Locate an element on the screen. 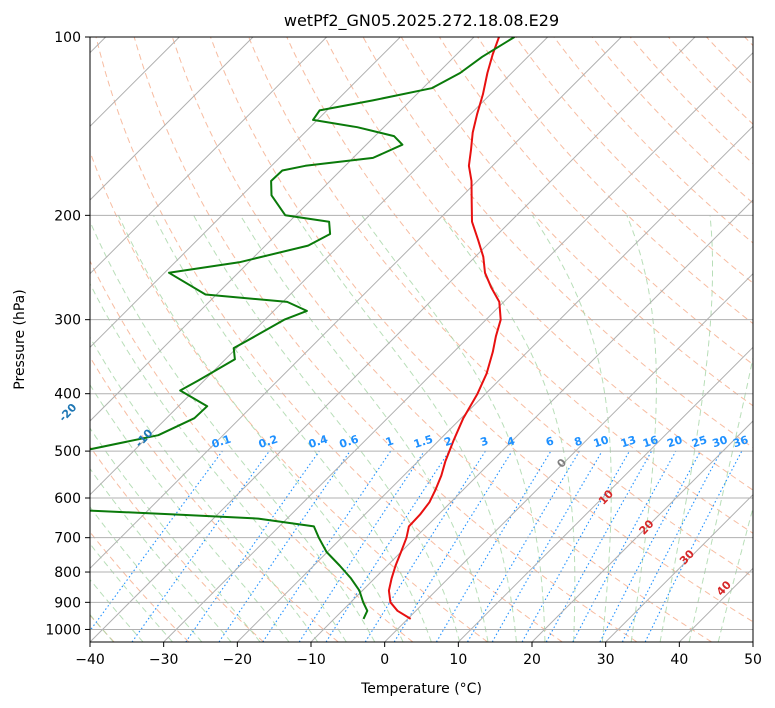 Image resolution: width=775 pixels, height=708 pixels. y-tick-label: 200 is located at coordinates (67, 216).